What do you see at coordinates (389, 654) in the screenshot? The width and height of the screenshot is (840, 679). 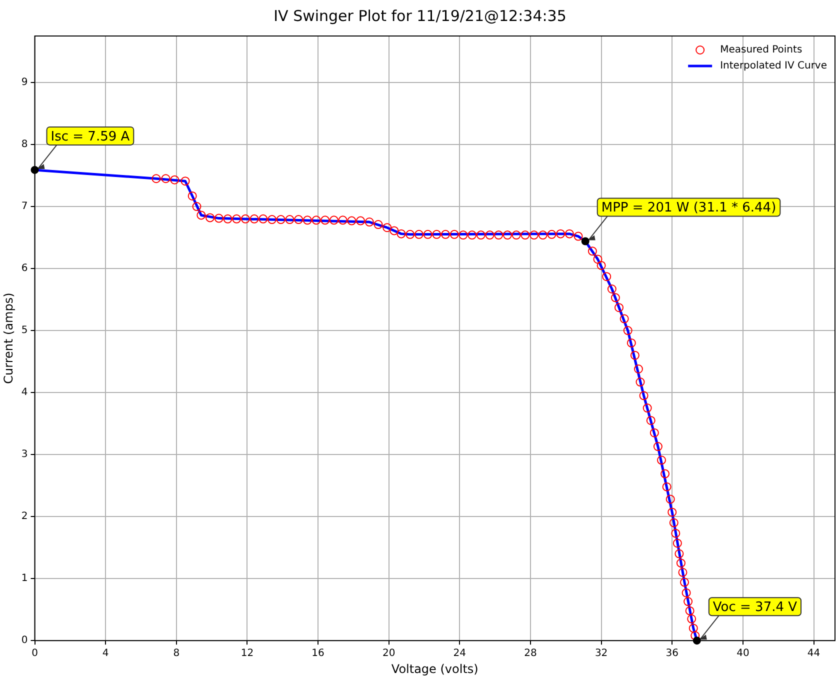 I see `x-tick-label: 20` at bounding box center [389, 654].